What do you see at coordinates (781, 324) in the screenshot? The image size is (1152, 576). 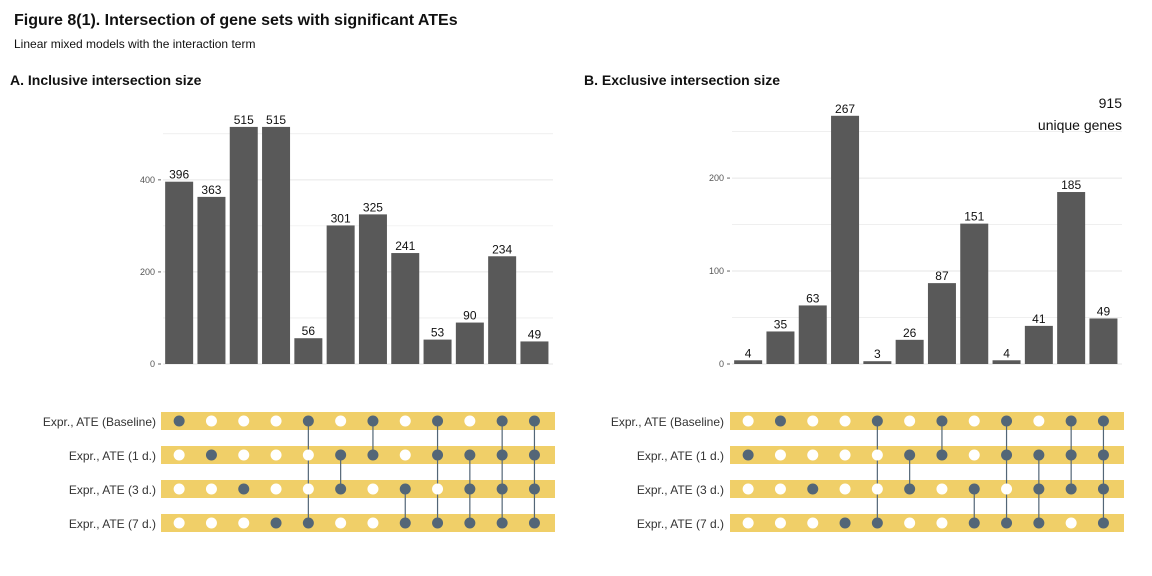 I see `panel-b-bar-label: 35` at bounding box center [781, 324].